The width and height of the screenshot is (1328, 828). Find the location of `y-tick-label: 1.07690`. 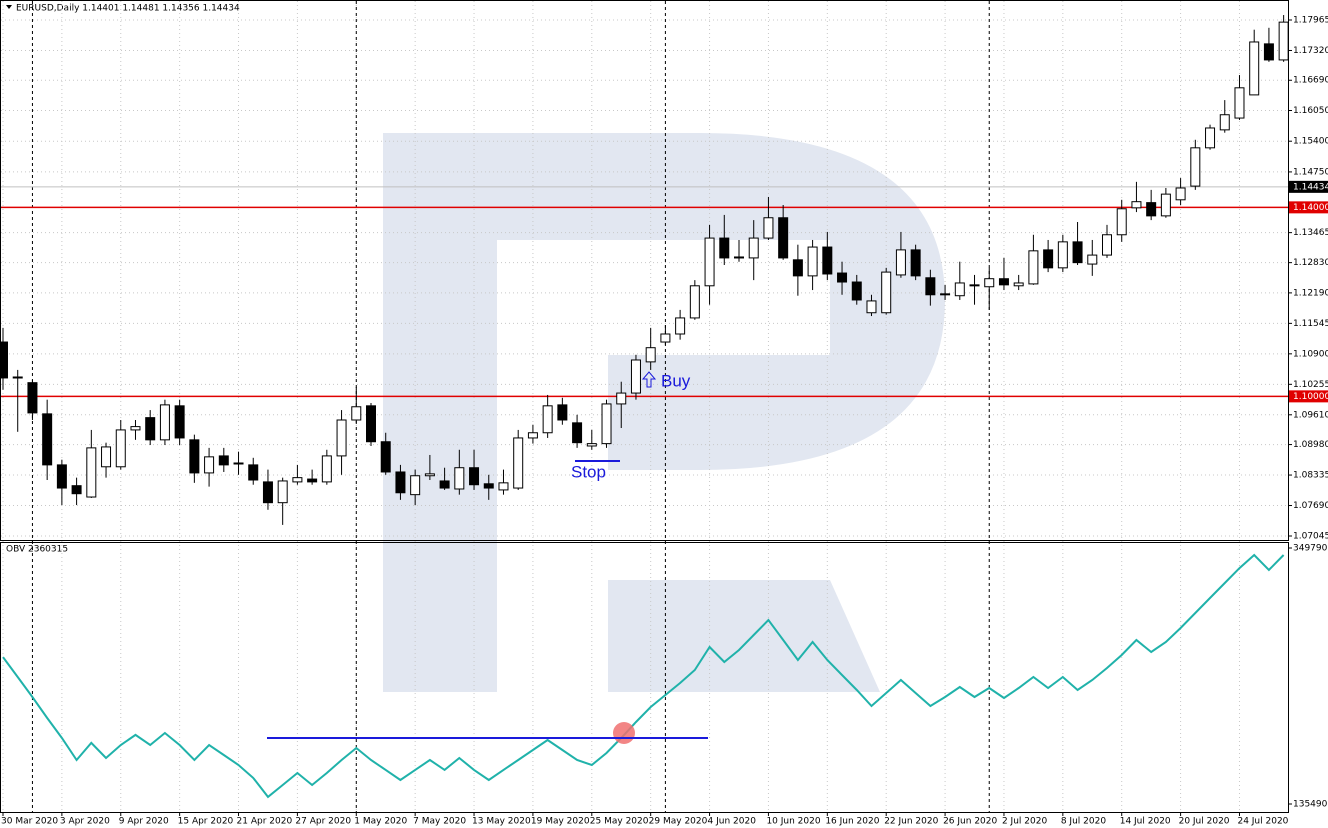

y-tick-label: 1.07690 is located at coordinates (1310, 506).